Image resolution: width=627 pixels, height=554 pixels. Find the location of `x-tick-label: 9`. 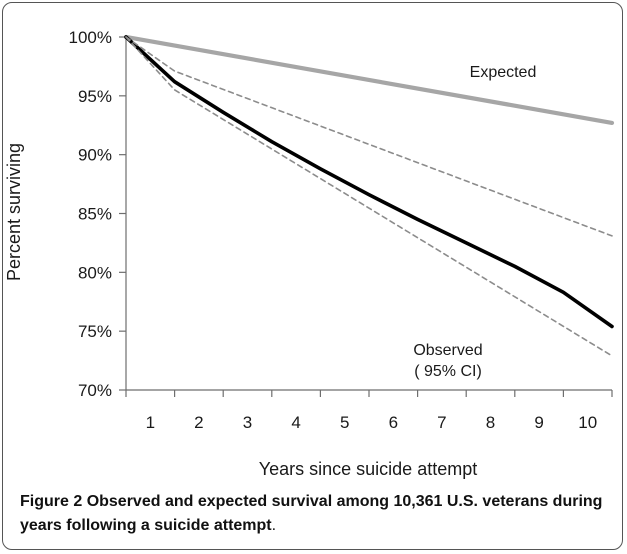

x-tick-label: 9 is located at coordinates (538, 422).